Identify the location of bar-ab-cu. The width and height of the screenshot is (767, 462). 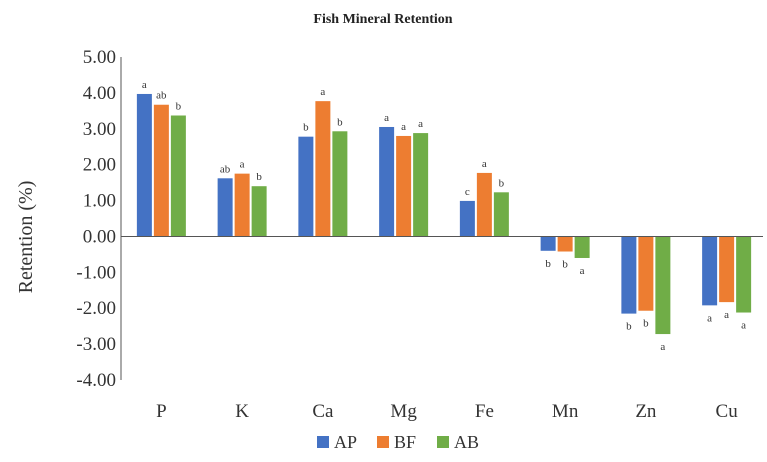
(744, 274).